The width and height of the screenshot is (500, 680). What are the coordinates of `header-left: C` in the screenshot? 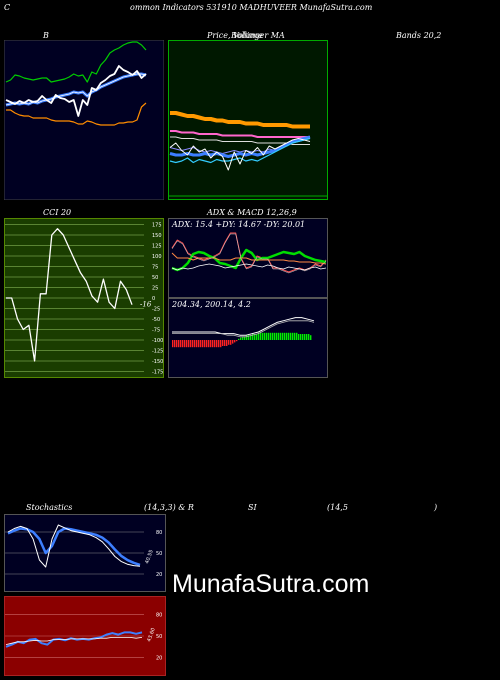 It's located at (7, 7).